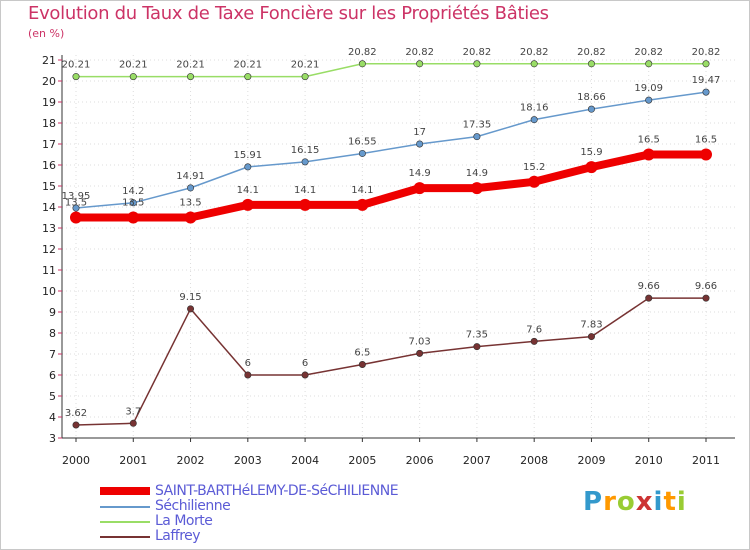 This screenshot has height=550, width=750. I want to click on y-tick-label: 21, so click(49, 60).